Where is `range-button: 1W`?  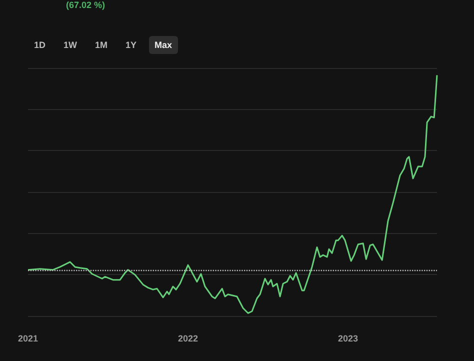 range-button: 1W is located at coordinates (71, 45).